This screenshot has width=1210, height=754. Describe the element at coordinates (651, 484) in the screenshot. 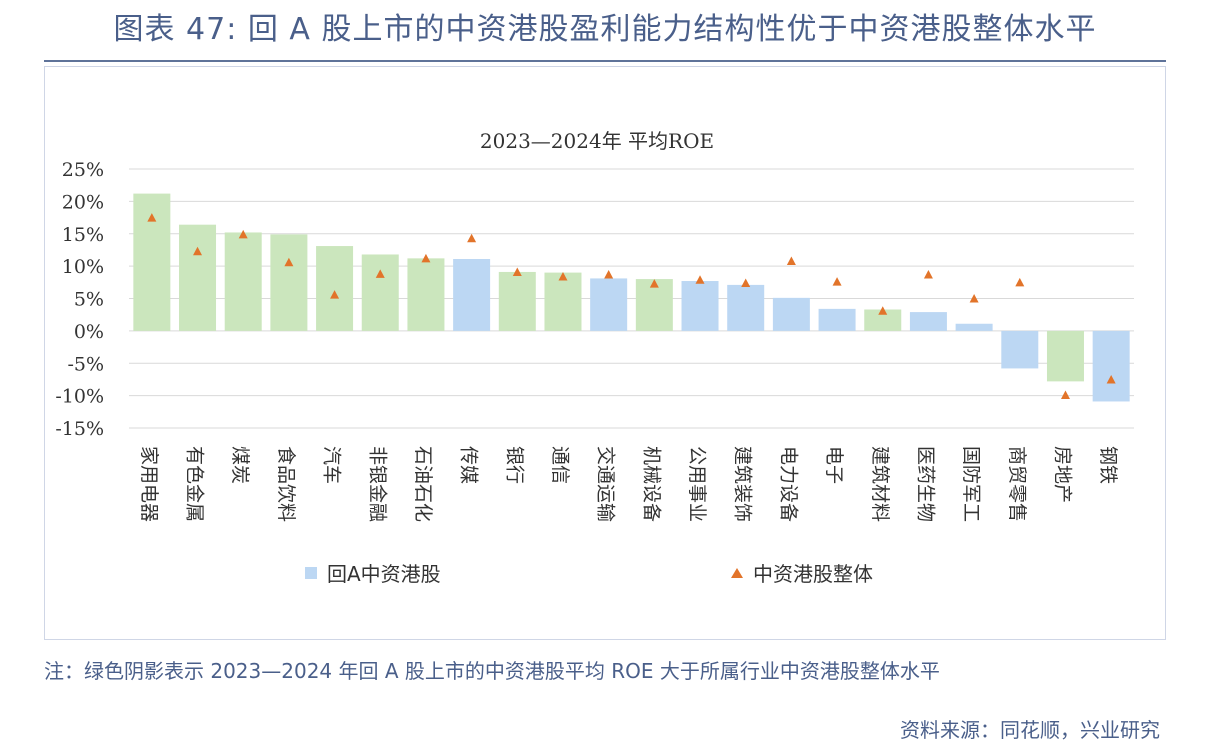

I see `x-tick-label: 机械设备` at that location.